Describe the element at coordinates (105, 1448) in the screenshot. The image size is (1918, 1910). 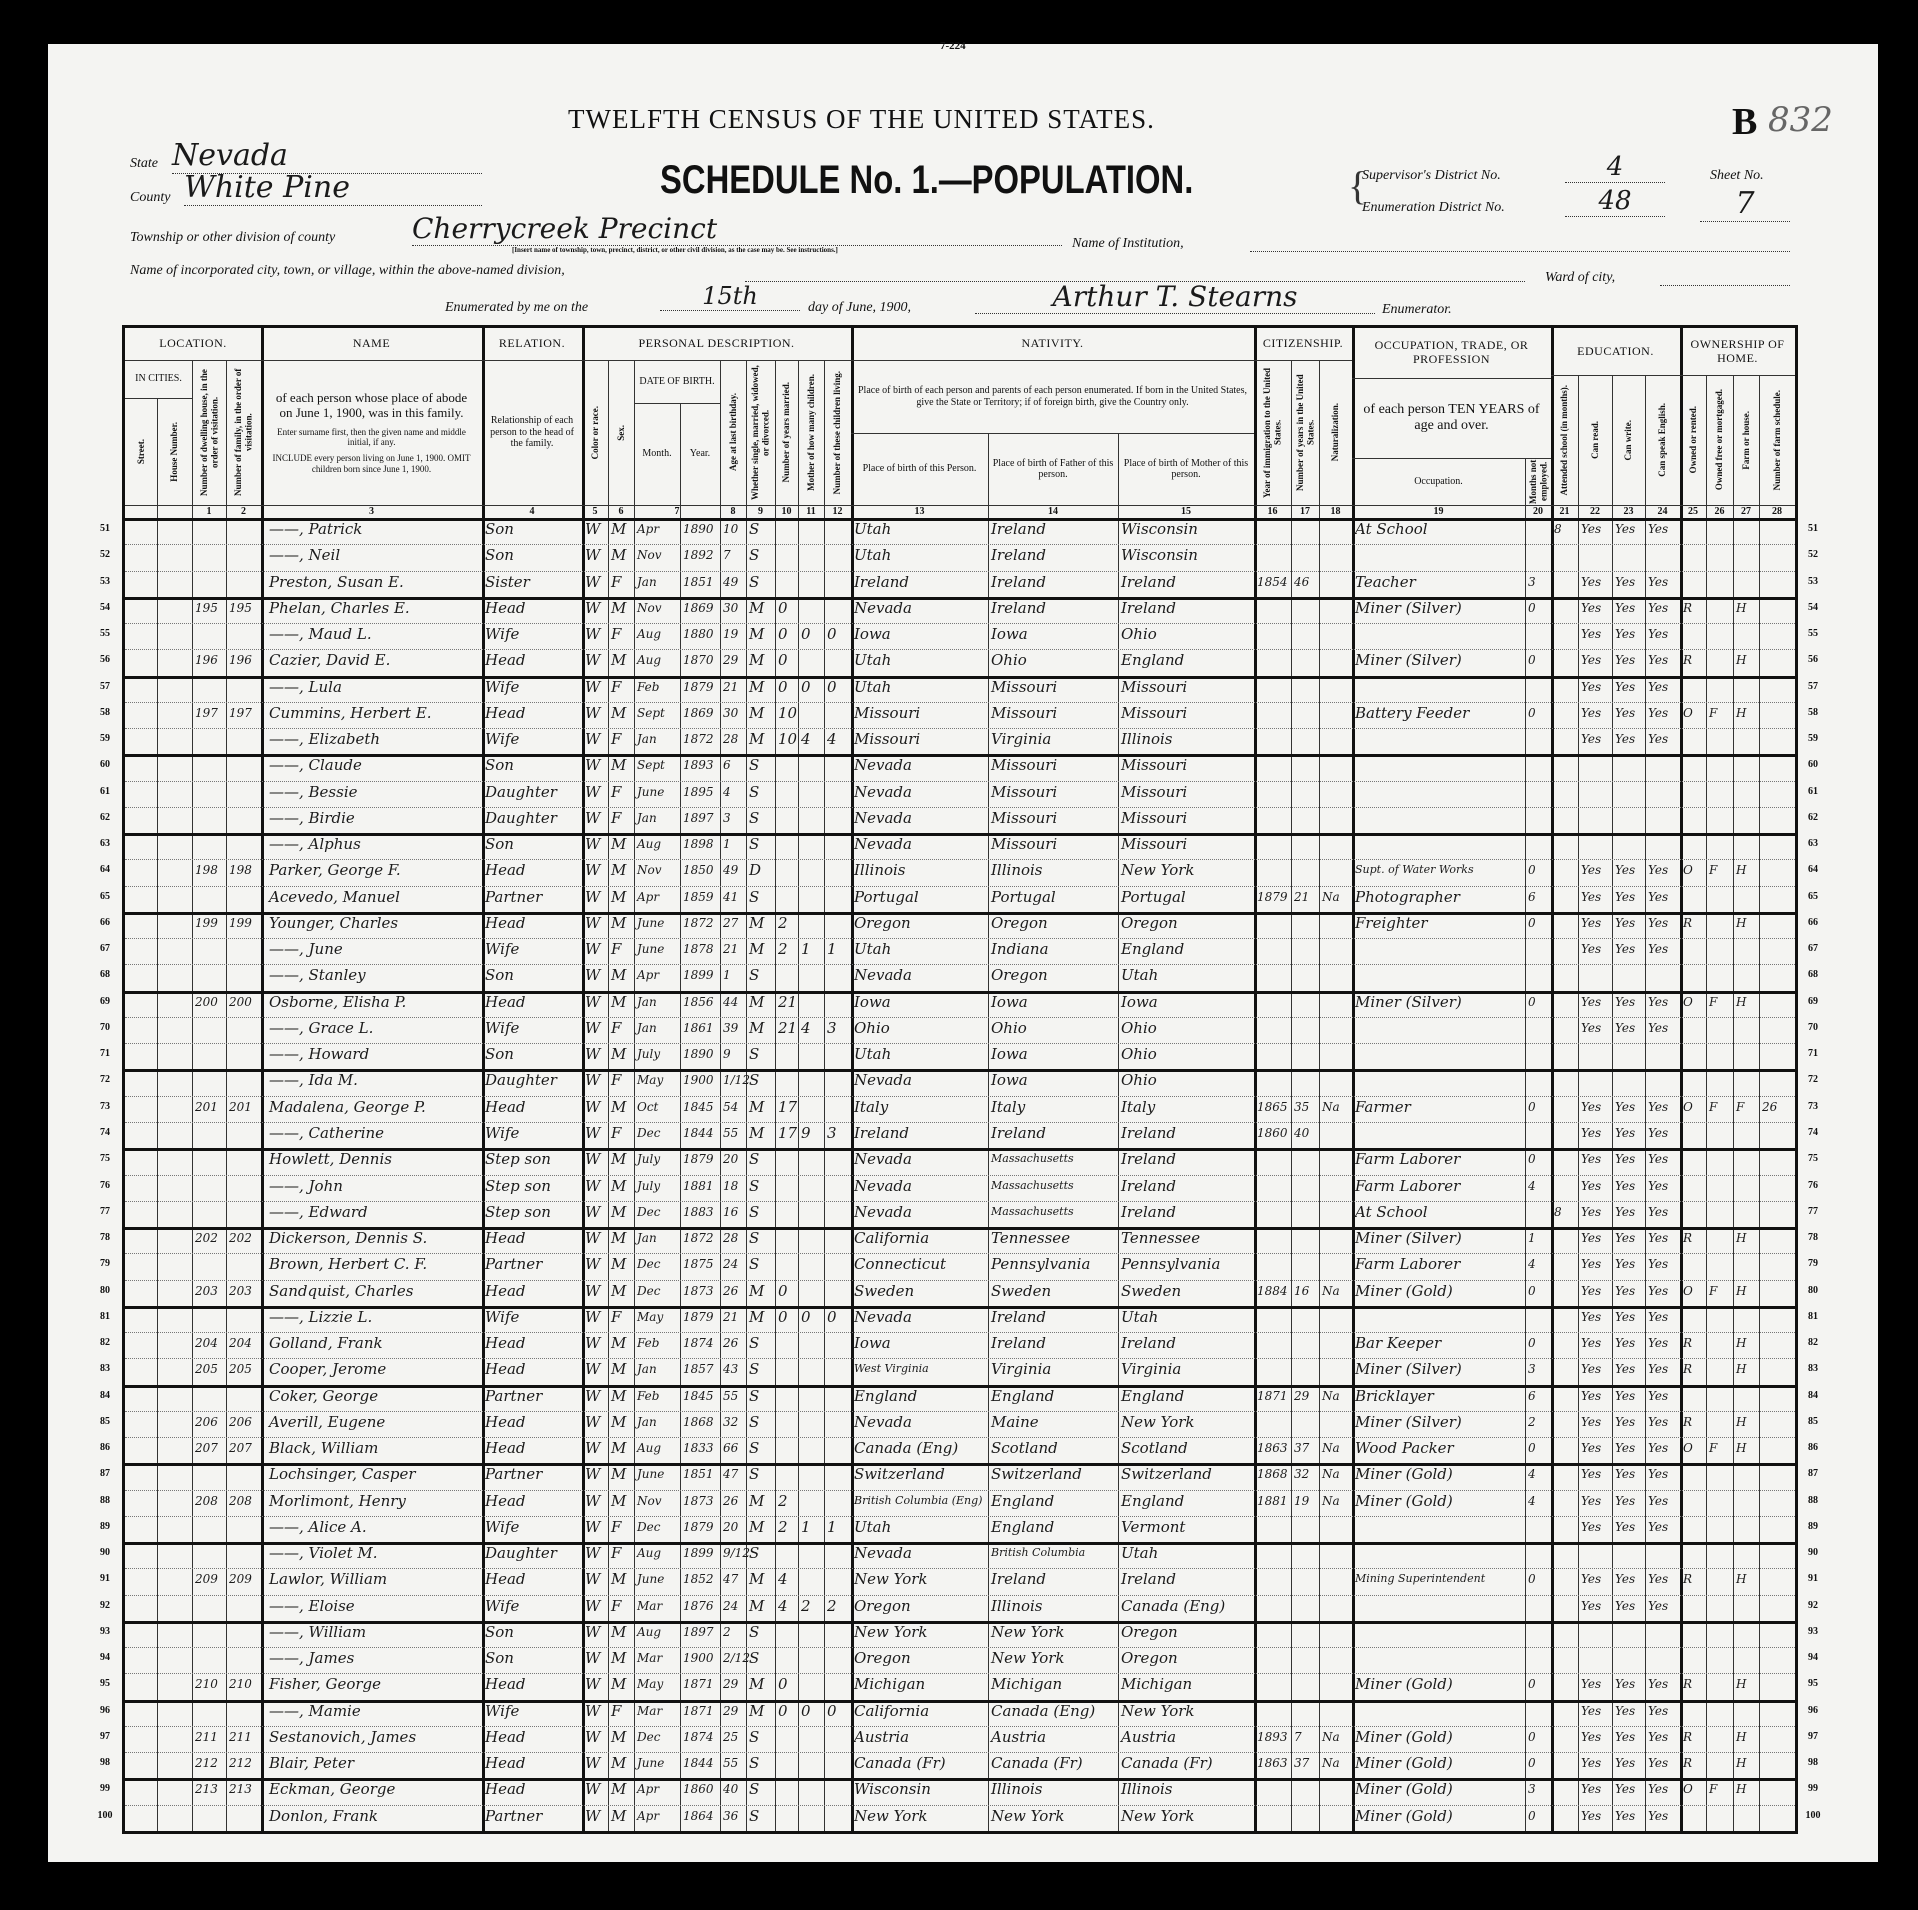
I see `line-number-left: 86` at that location.